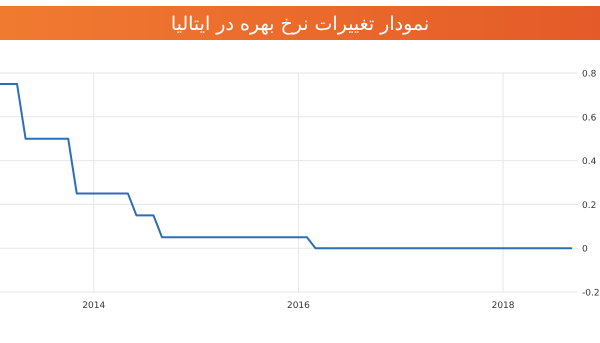 The image size is (600, 343). Describe the element at coordinates (503, 306) in the screenshot. I see `x-tick-label: 2018` at that location.